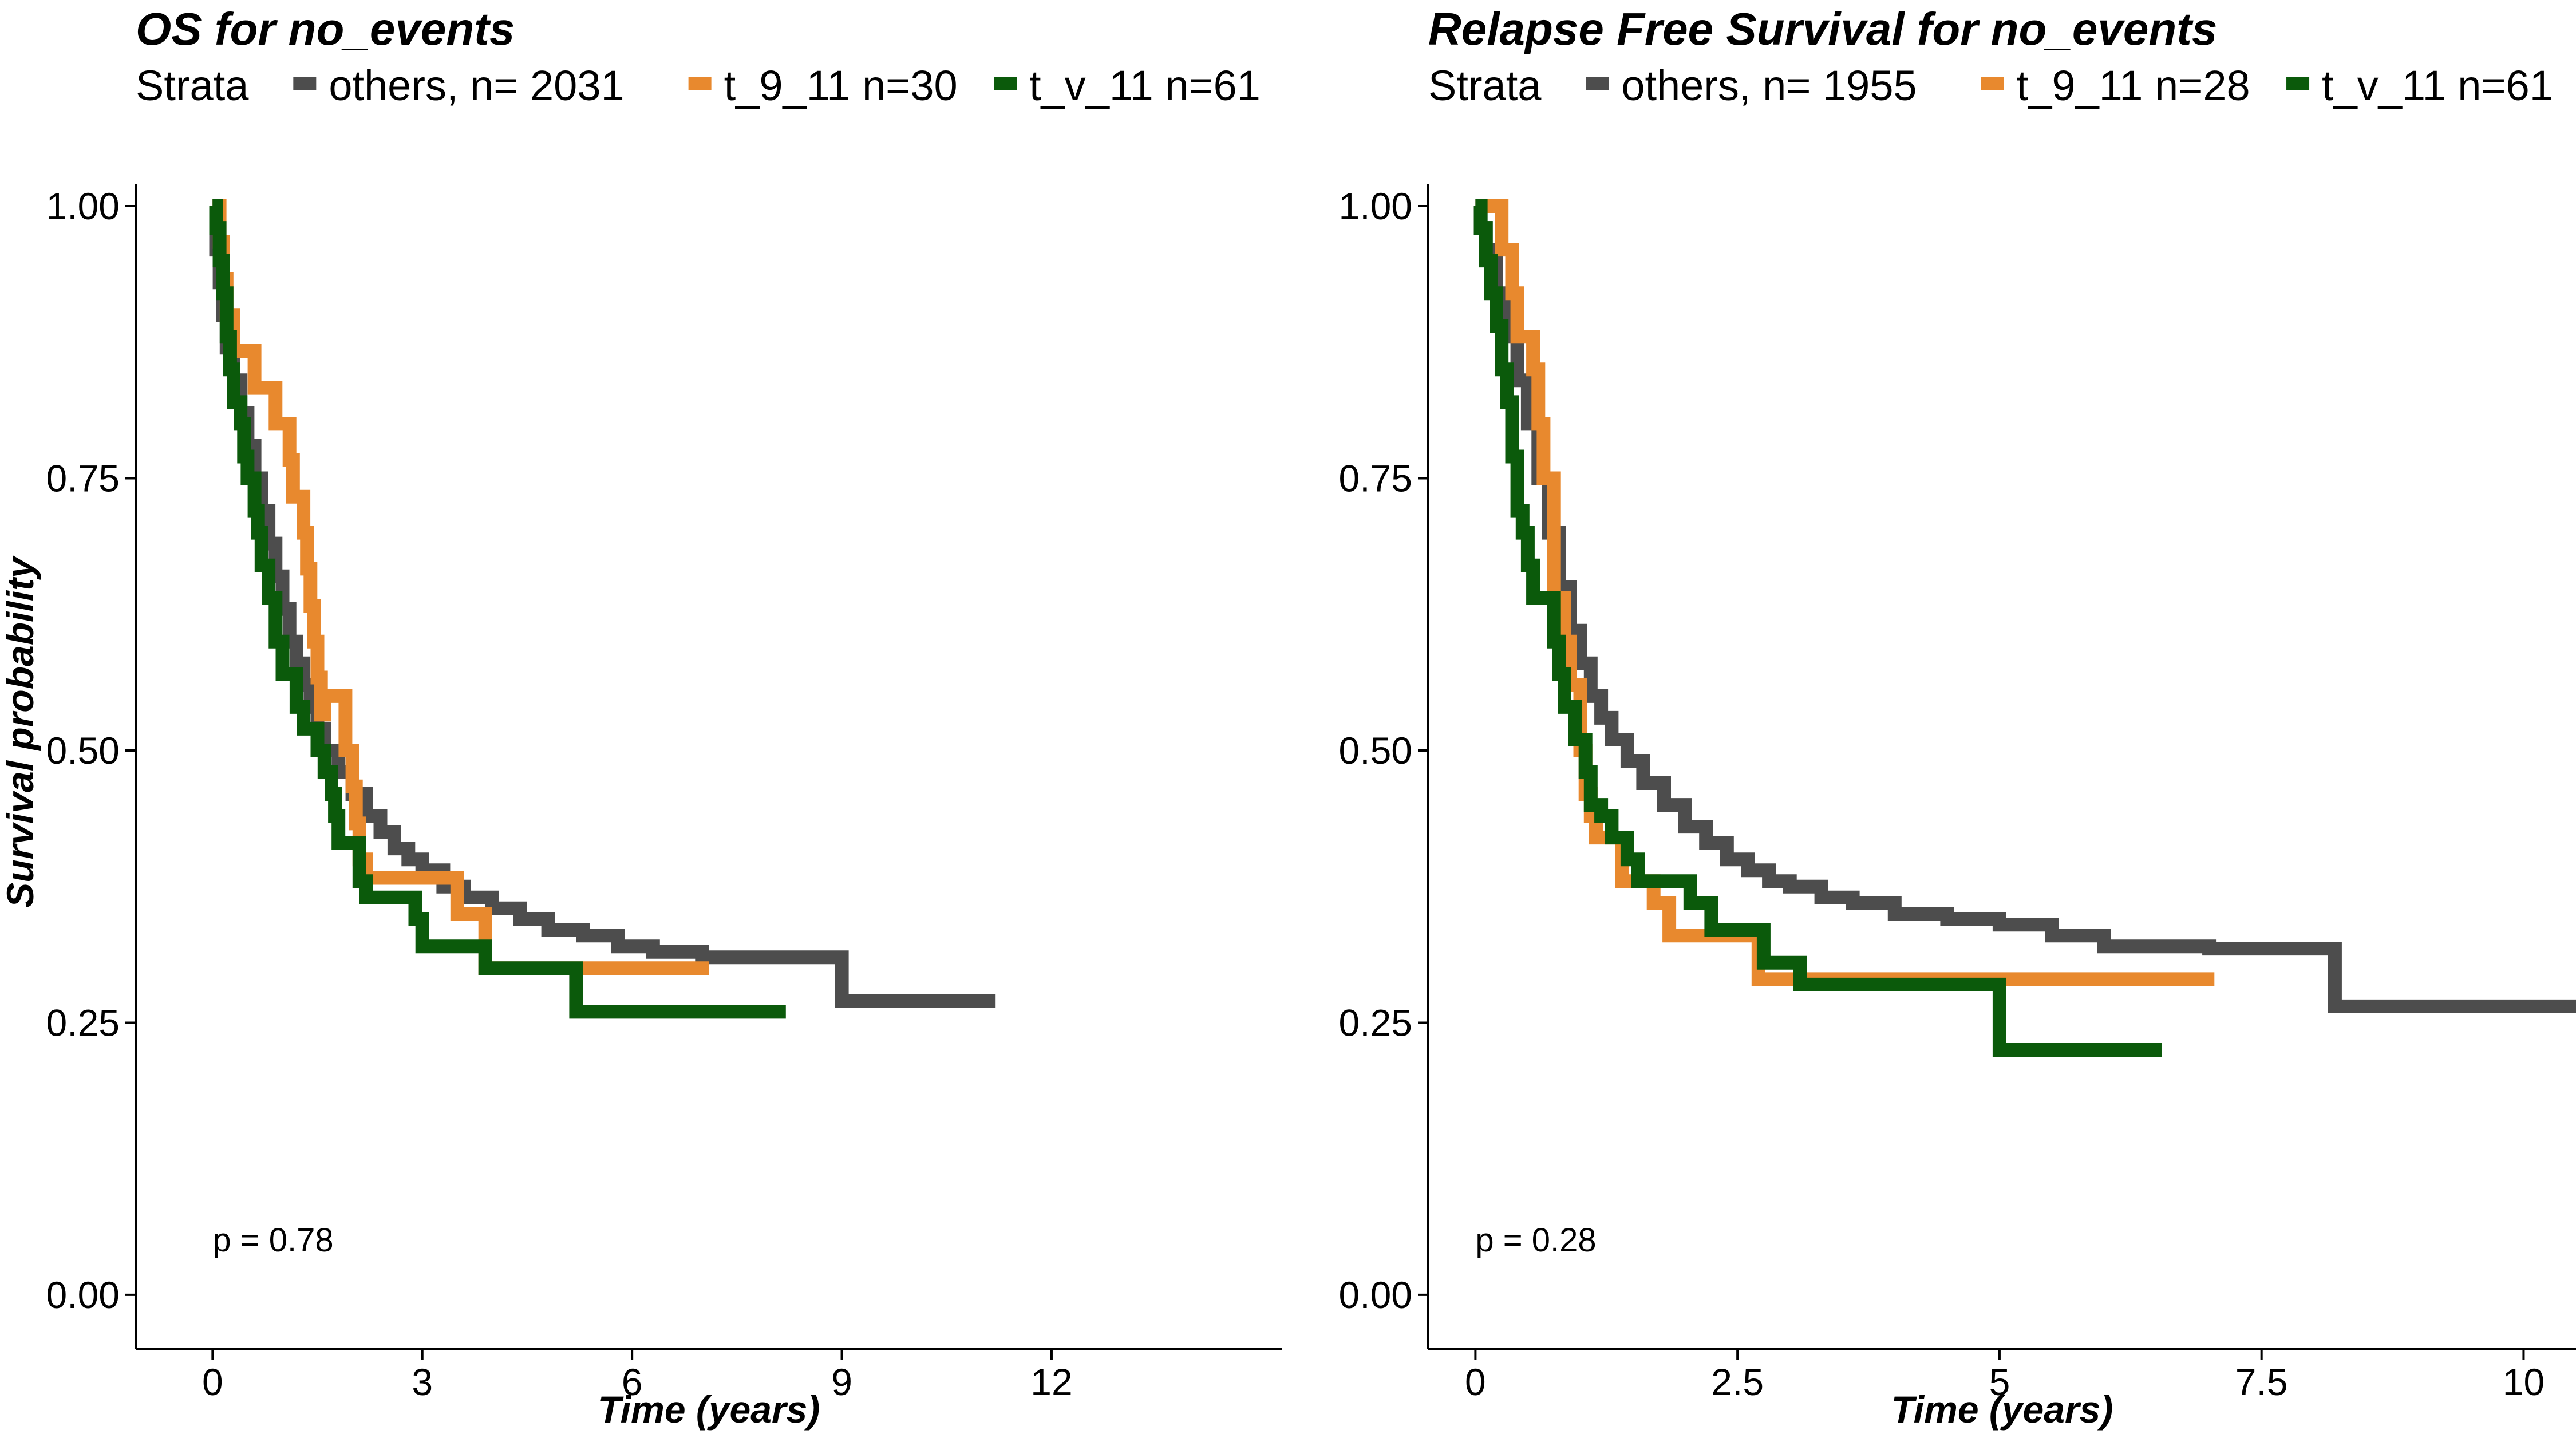 The image size is (2576, 1434). I want to click on x-tick-label: 7.5, so click(2261, 1382).